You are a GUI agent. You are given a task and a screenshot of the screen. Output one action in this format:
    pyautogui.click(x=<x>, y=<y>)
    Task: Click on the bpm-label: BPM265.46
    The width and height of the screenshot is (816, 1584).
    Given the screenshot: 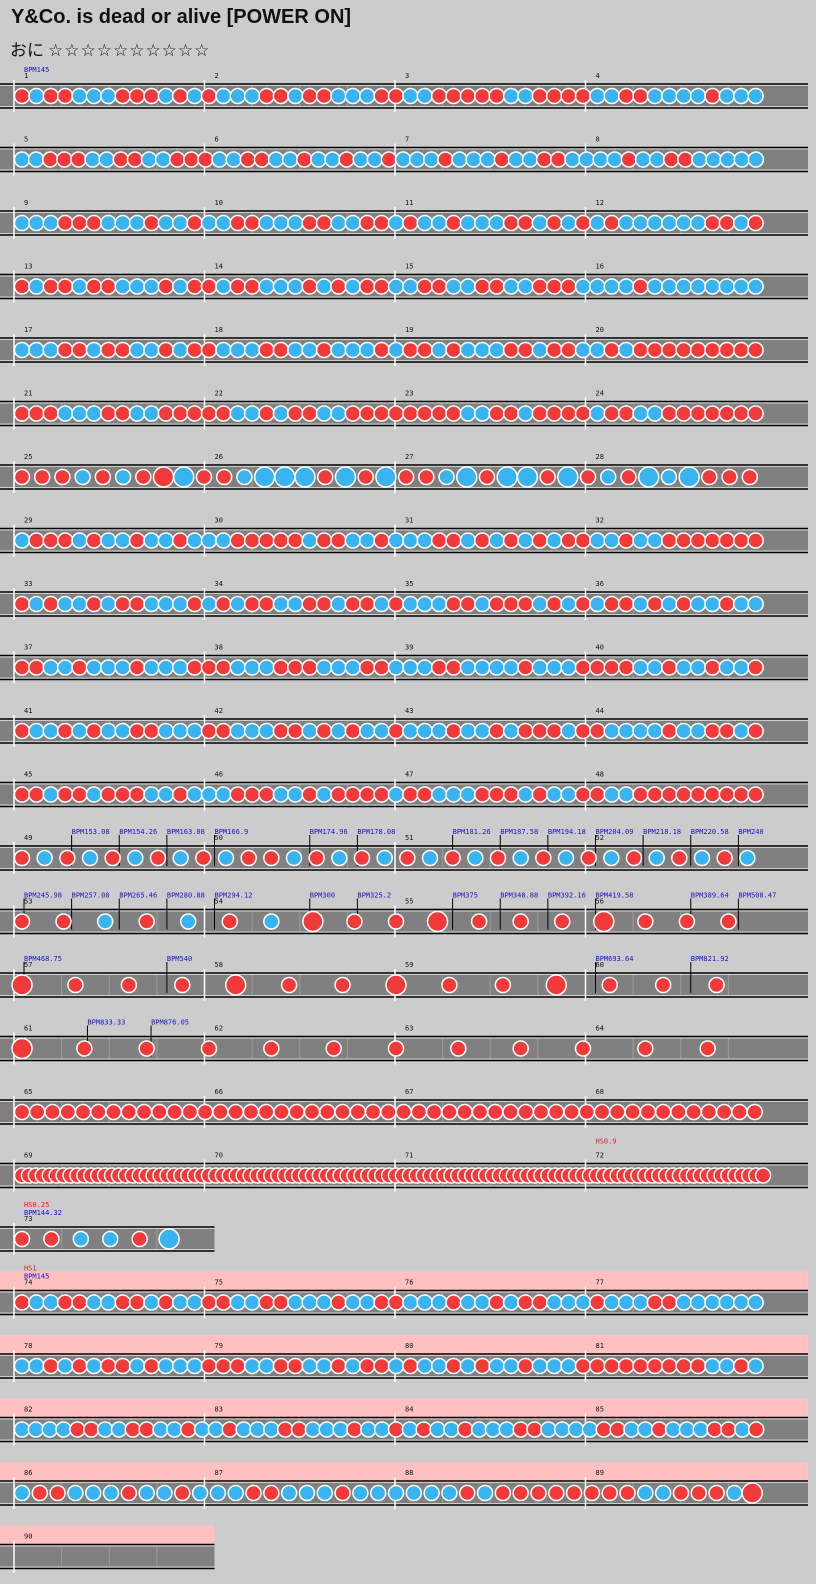 What is the action you would take?
    pyautogui.click(x=138, y=896)
    